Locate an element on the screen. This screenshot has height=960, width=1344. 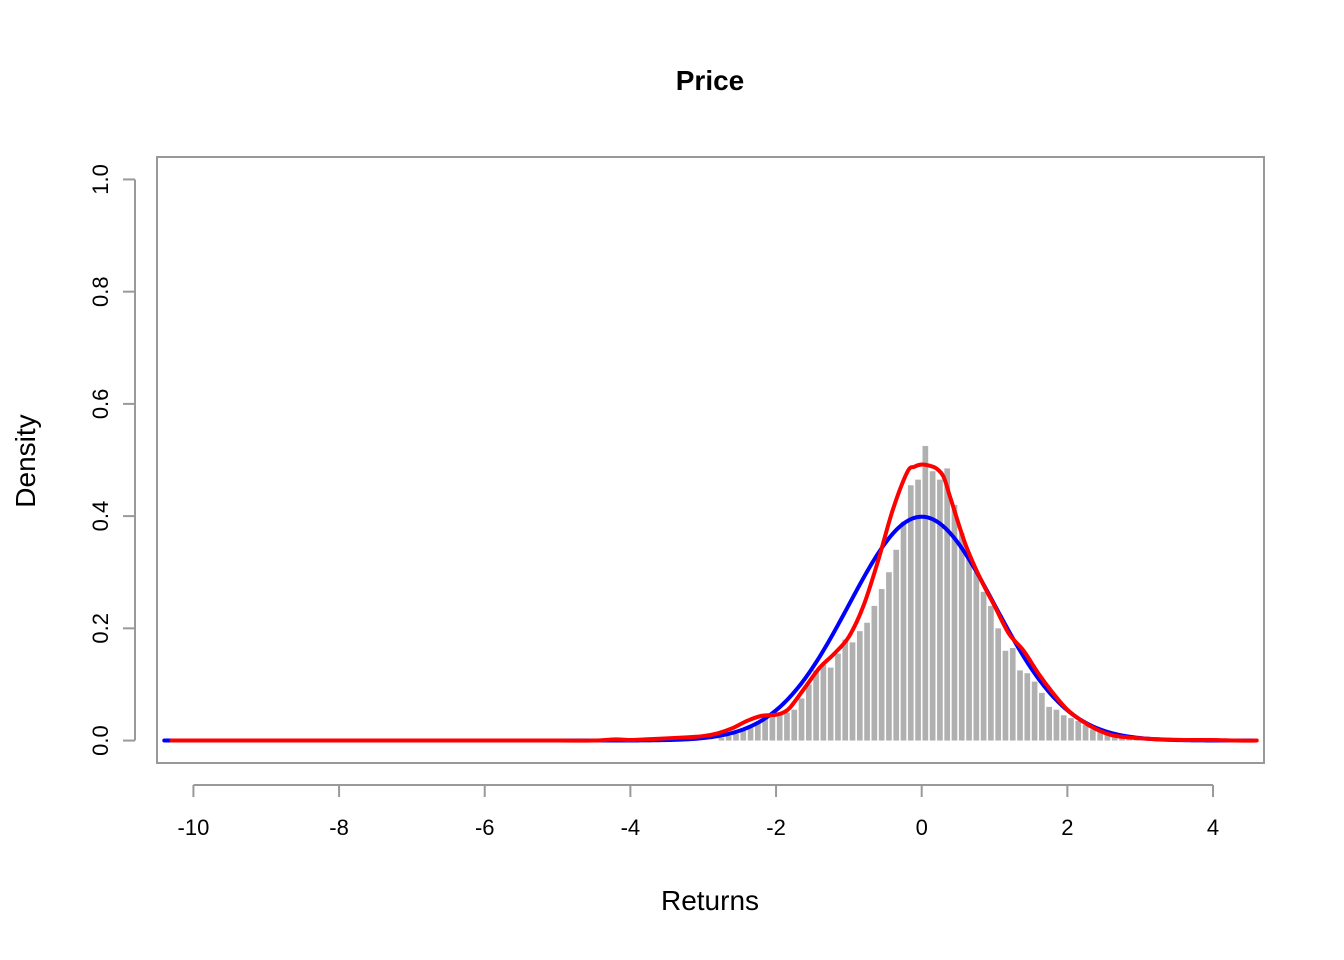
x-tick-label: 4 is located at coordinates (1213, 827).